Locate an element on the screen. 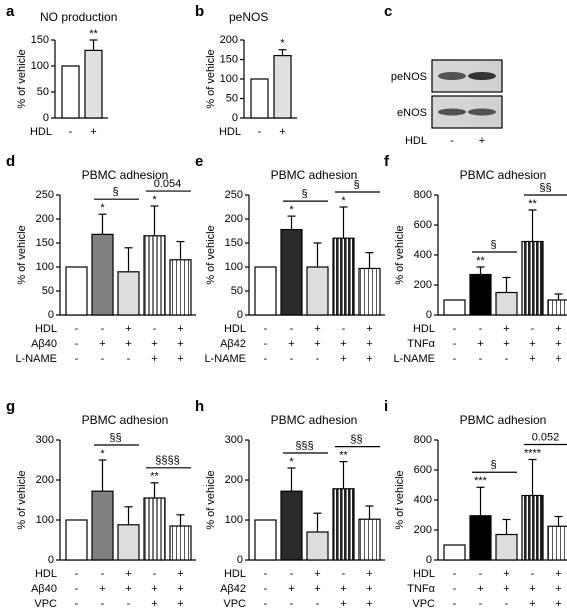  band-label: eNOS is located at coordinates (412, 113).